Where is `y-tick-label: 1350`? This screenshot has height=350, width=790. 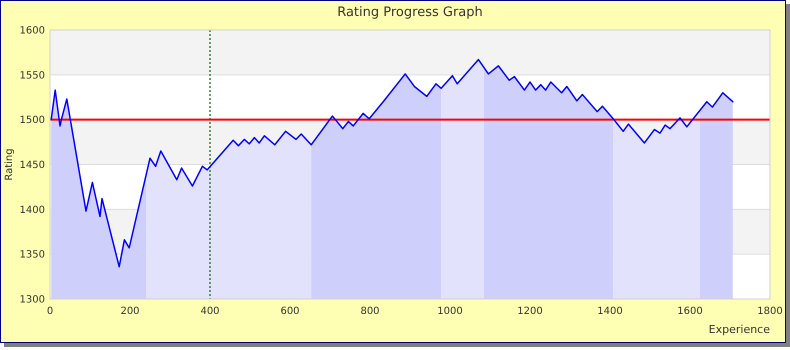 y-tick-label: 1350 is located at coordinates (32, 255).